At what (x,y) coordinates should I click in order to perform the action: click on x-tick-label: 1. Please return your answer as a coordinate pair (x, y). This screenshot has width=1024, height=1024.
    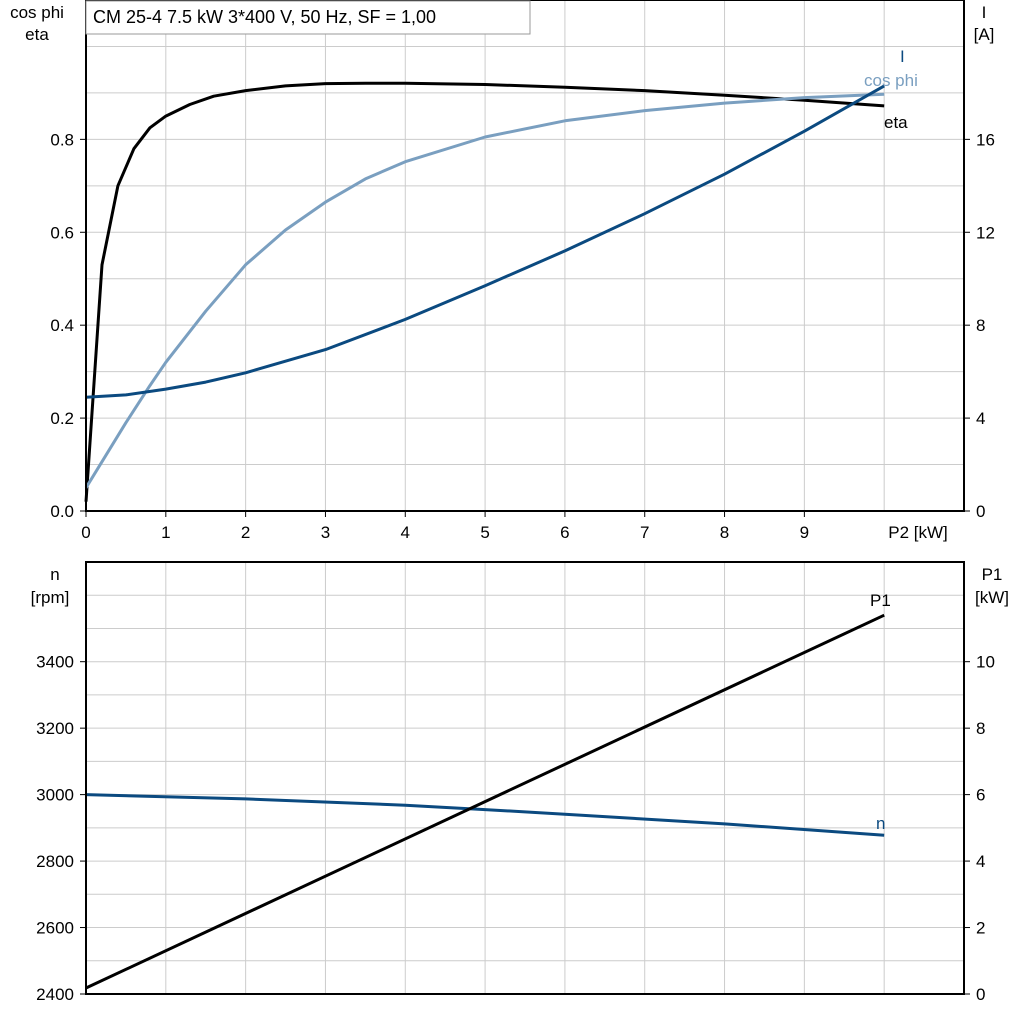
    Looking at the image, I should click on (165, 532).